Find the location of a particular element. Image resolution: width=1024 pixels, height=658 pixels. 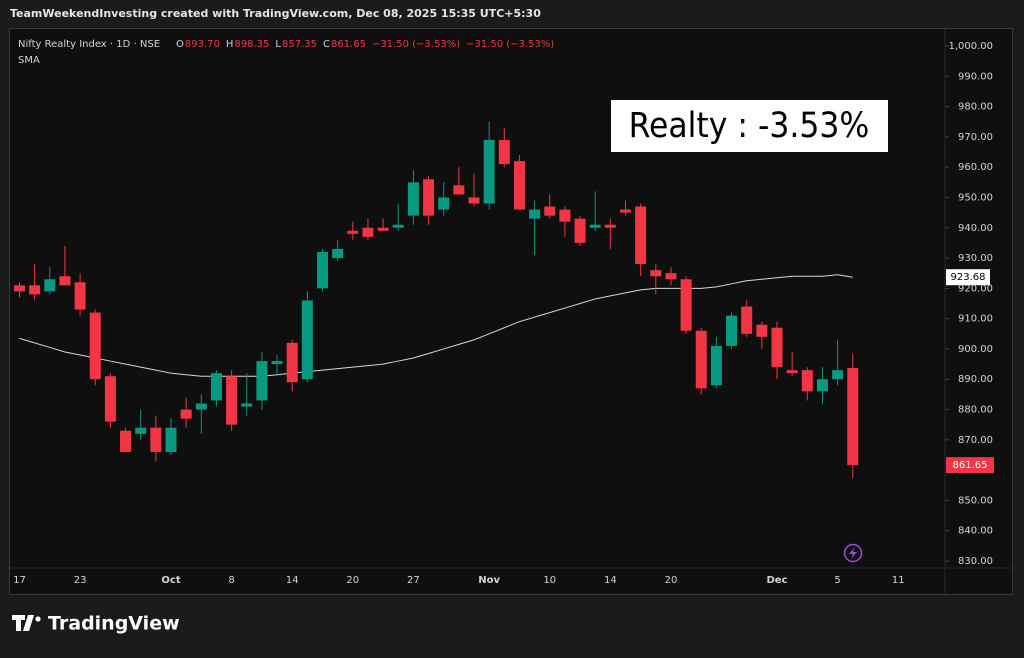

annotation-box is located at coordinates (749, 126).